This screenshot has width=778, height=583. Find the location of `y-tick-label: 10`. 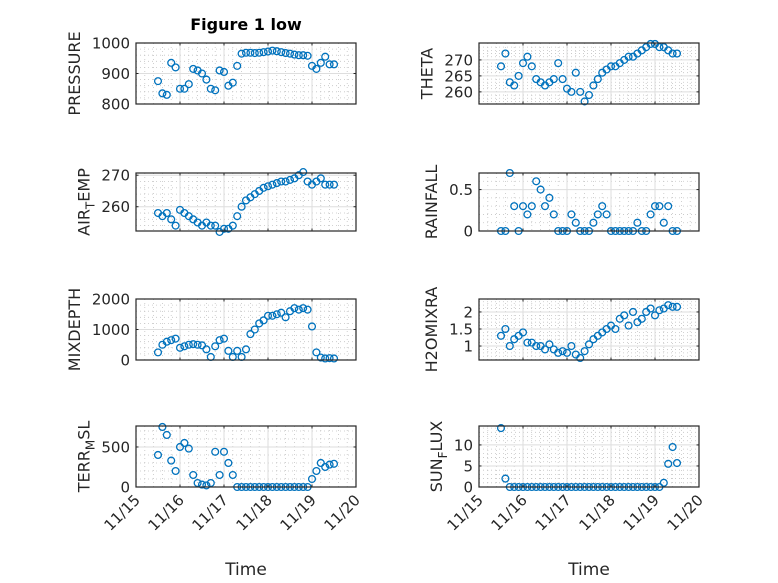

y-tick-label: 10 is located at coordinates (463, 445).